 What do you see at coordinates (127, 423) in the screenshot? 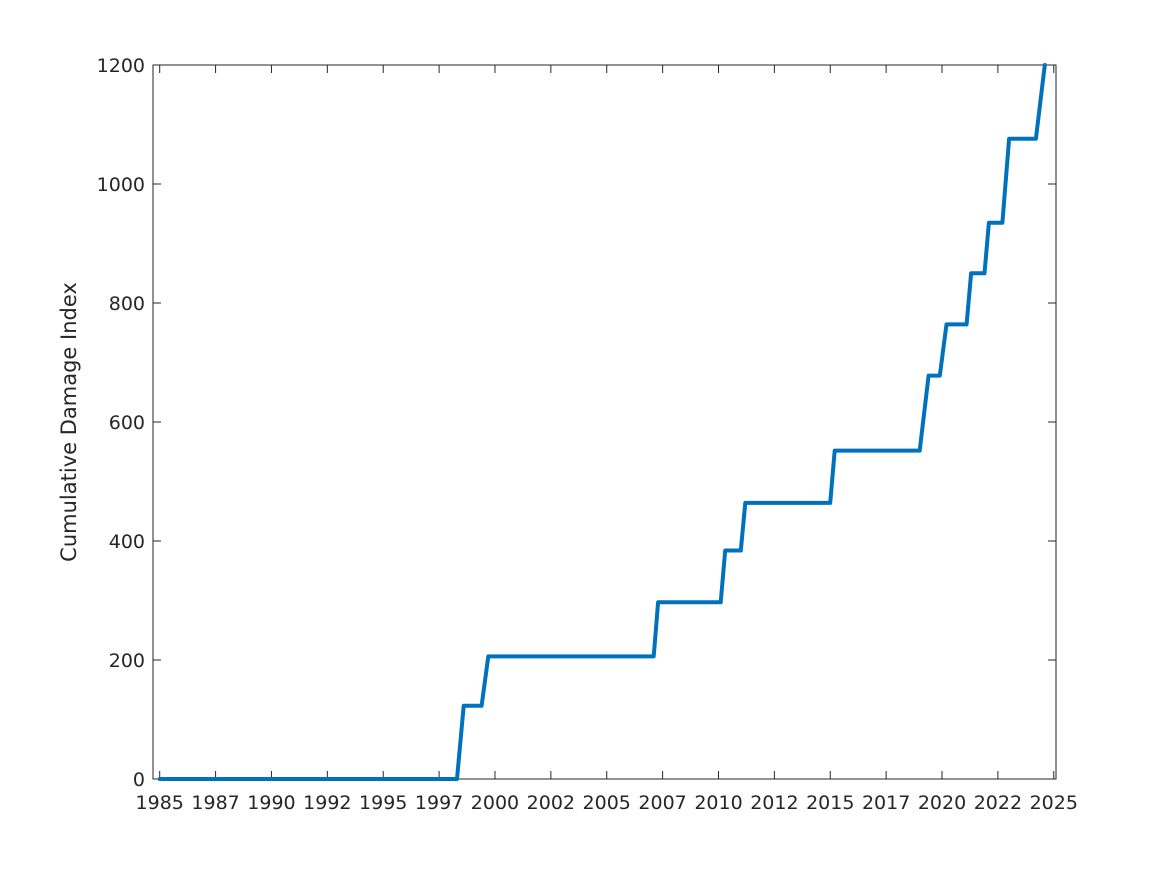
I see `y-tick-label: 600` at bounding box center [127, 423].